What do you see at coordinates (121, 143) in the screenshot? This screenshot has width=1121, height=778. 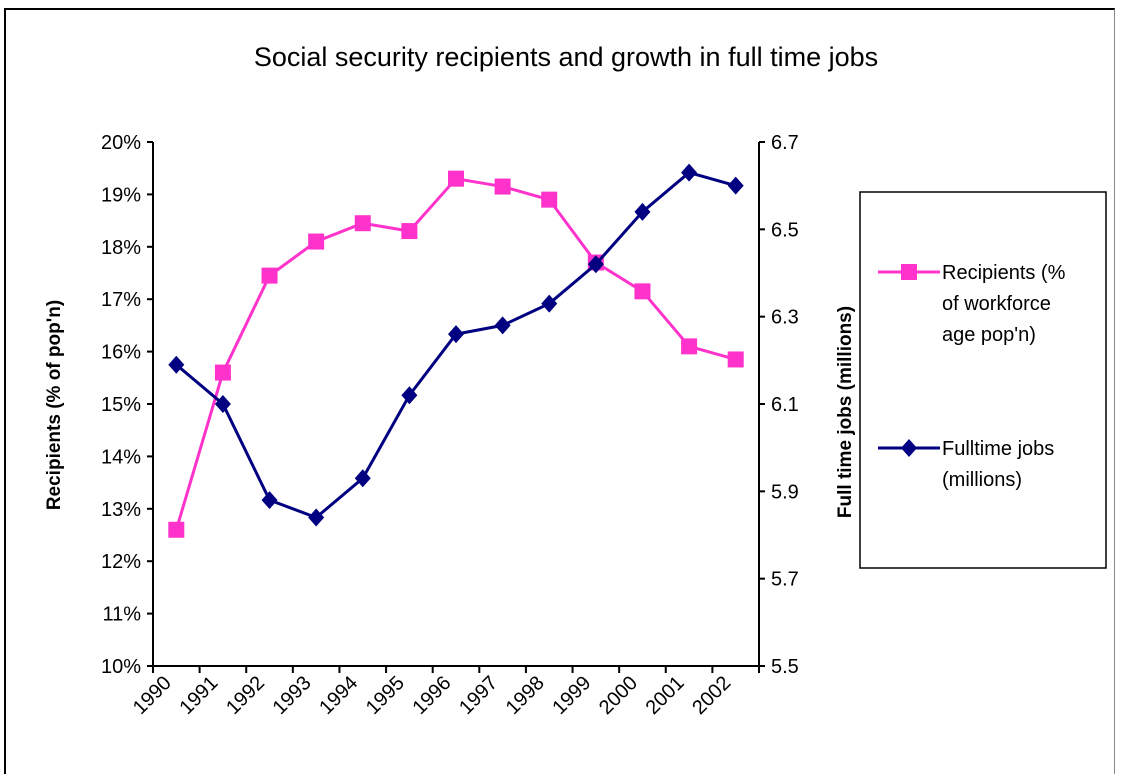 I see `left-tick-label: 20%` at bounding box center [121, 143].